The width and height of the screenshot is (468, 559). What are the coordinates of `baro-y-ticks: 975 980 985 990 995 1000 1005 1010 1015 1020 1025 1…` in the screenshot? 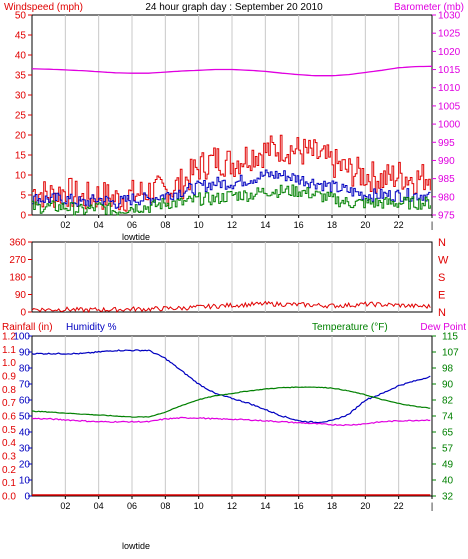 It's located at (446, 116).